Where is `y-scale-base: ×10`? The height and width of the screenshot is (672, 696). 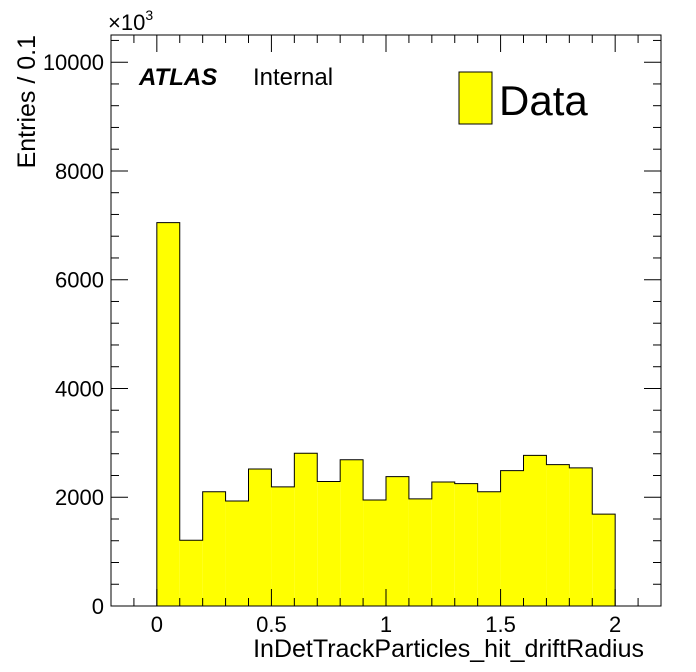
y-scale-base: ×10 is located at coordinates (126, 22).